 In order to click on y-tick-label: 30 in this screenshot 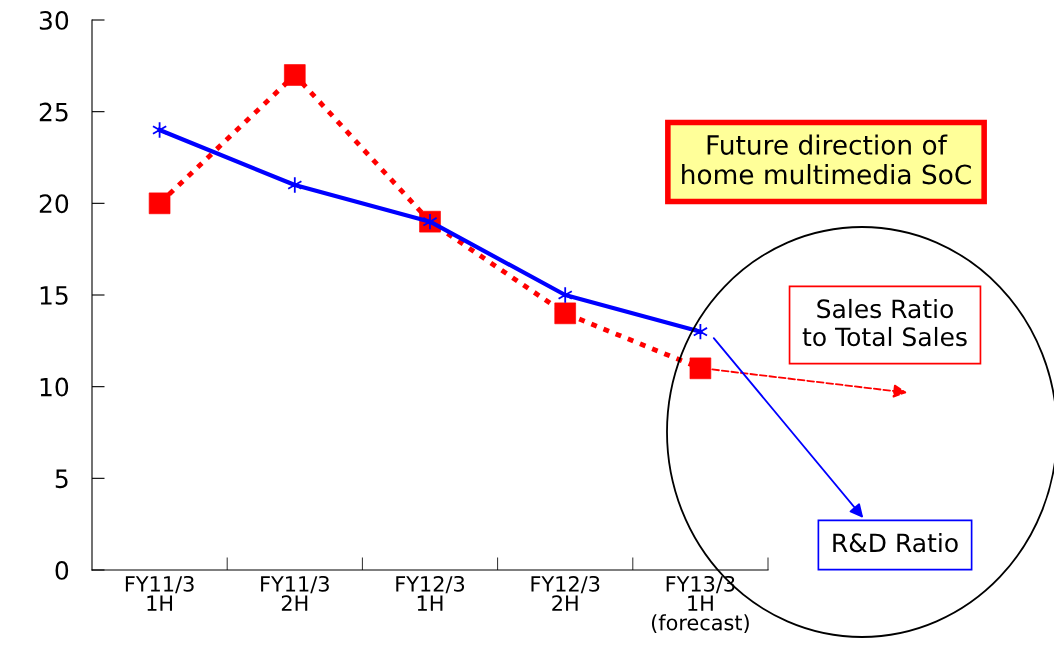, I will do `click(54, 20)`.